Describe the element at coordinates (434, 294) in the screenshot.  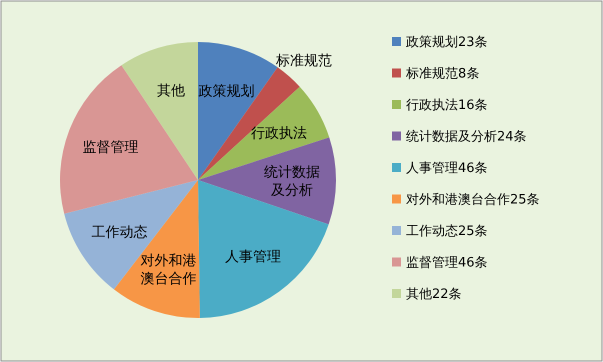
I see `legend-label: 其他22条` at that location.